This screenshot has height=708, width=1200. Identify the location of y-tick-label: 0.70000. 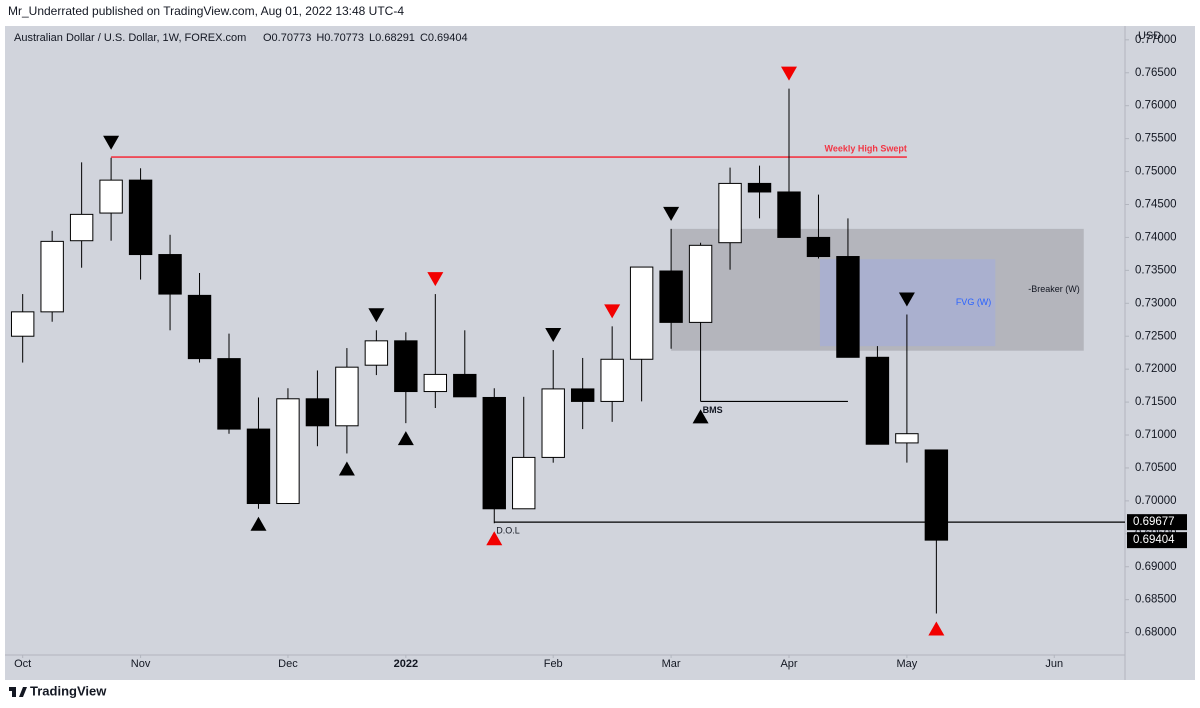
(1156, 501).